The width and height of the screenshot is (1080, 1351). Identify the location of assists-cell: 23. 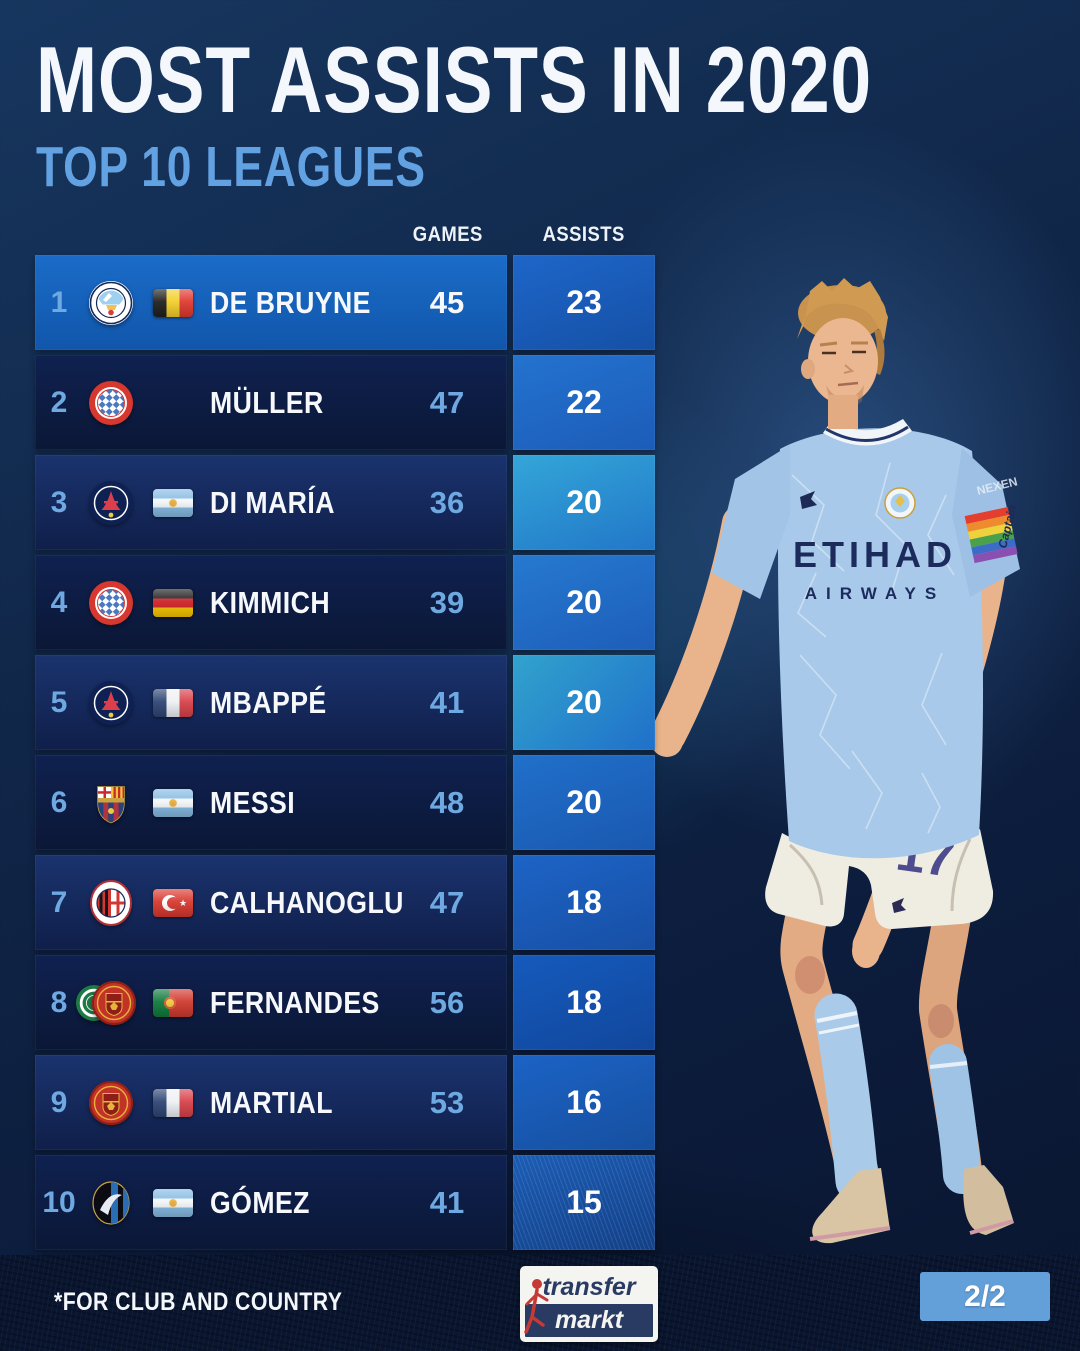
(584, 302).